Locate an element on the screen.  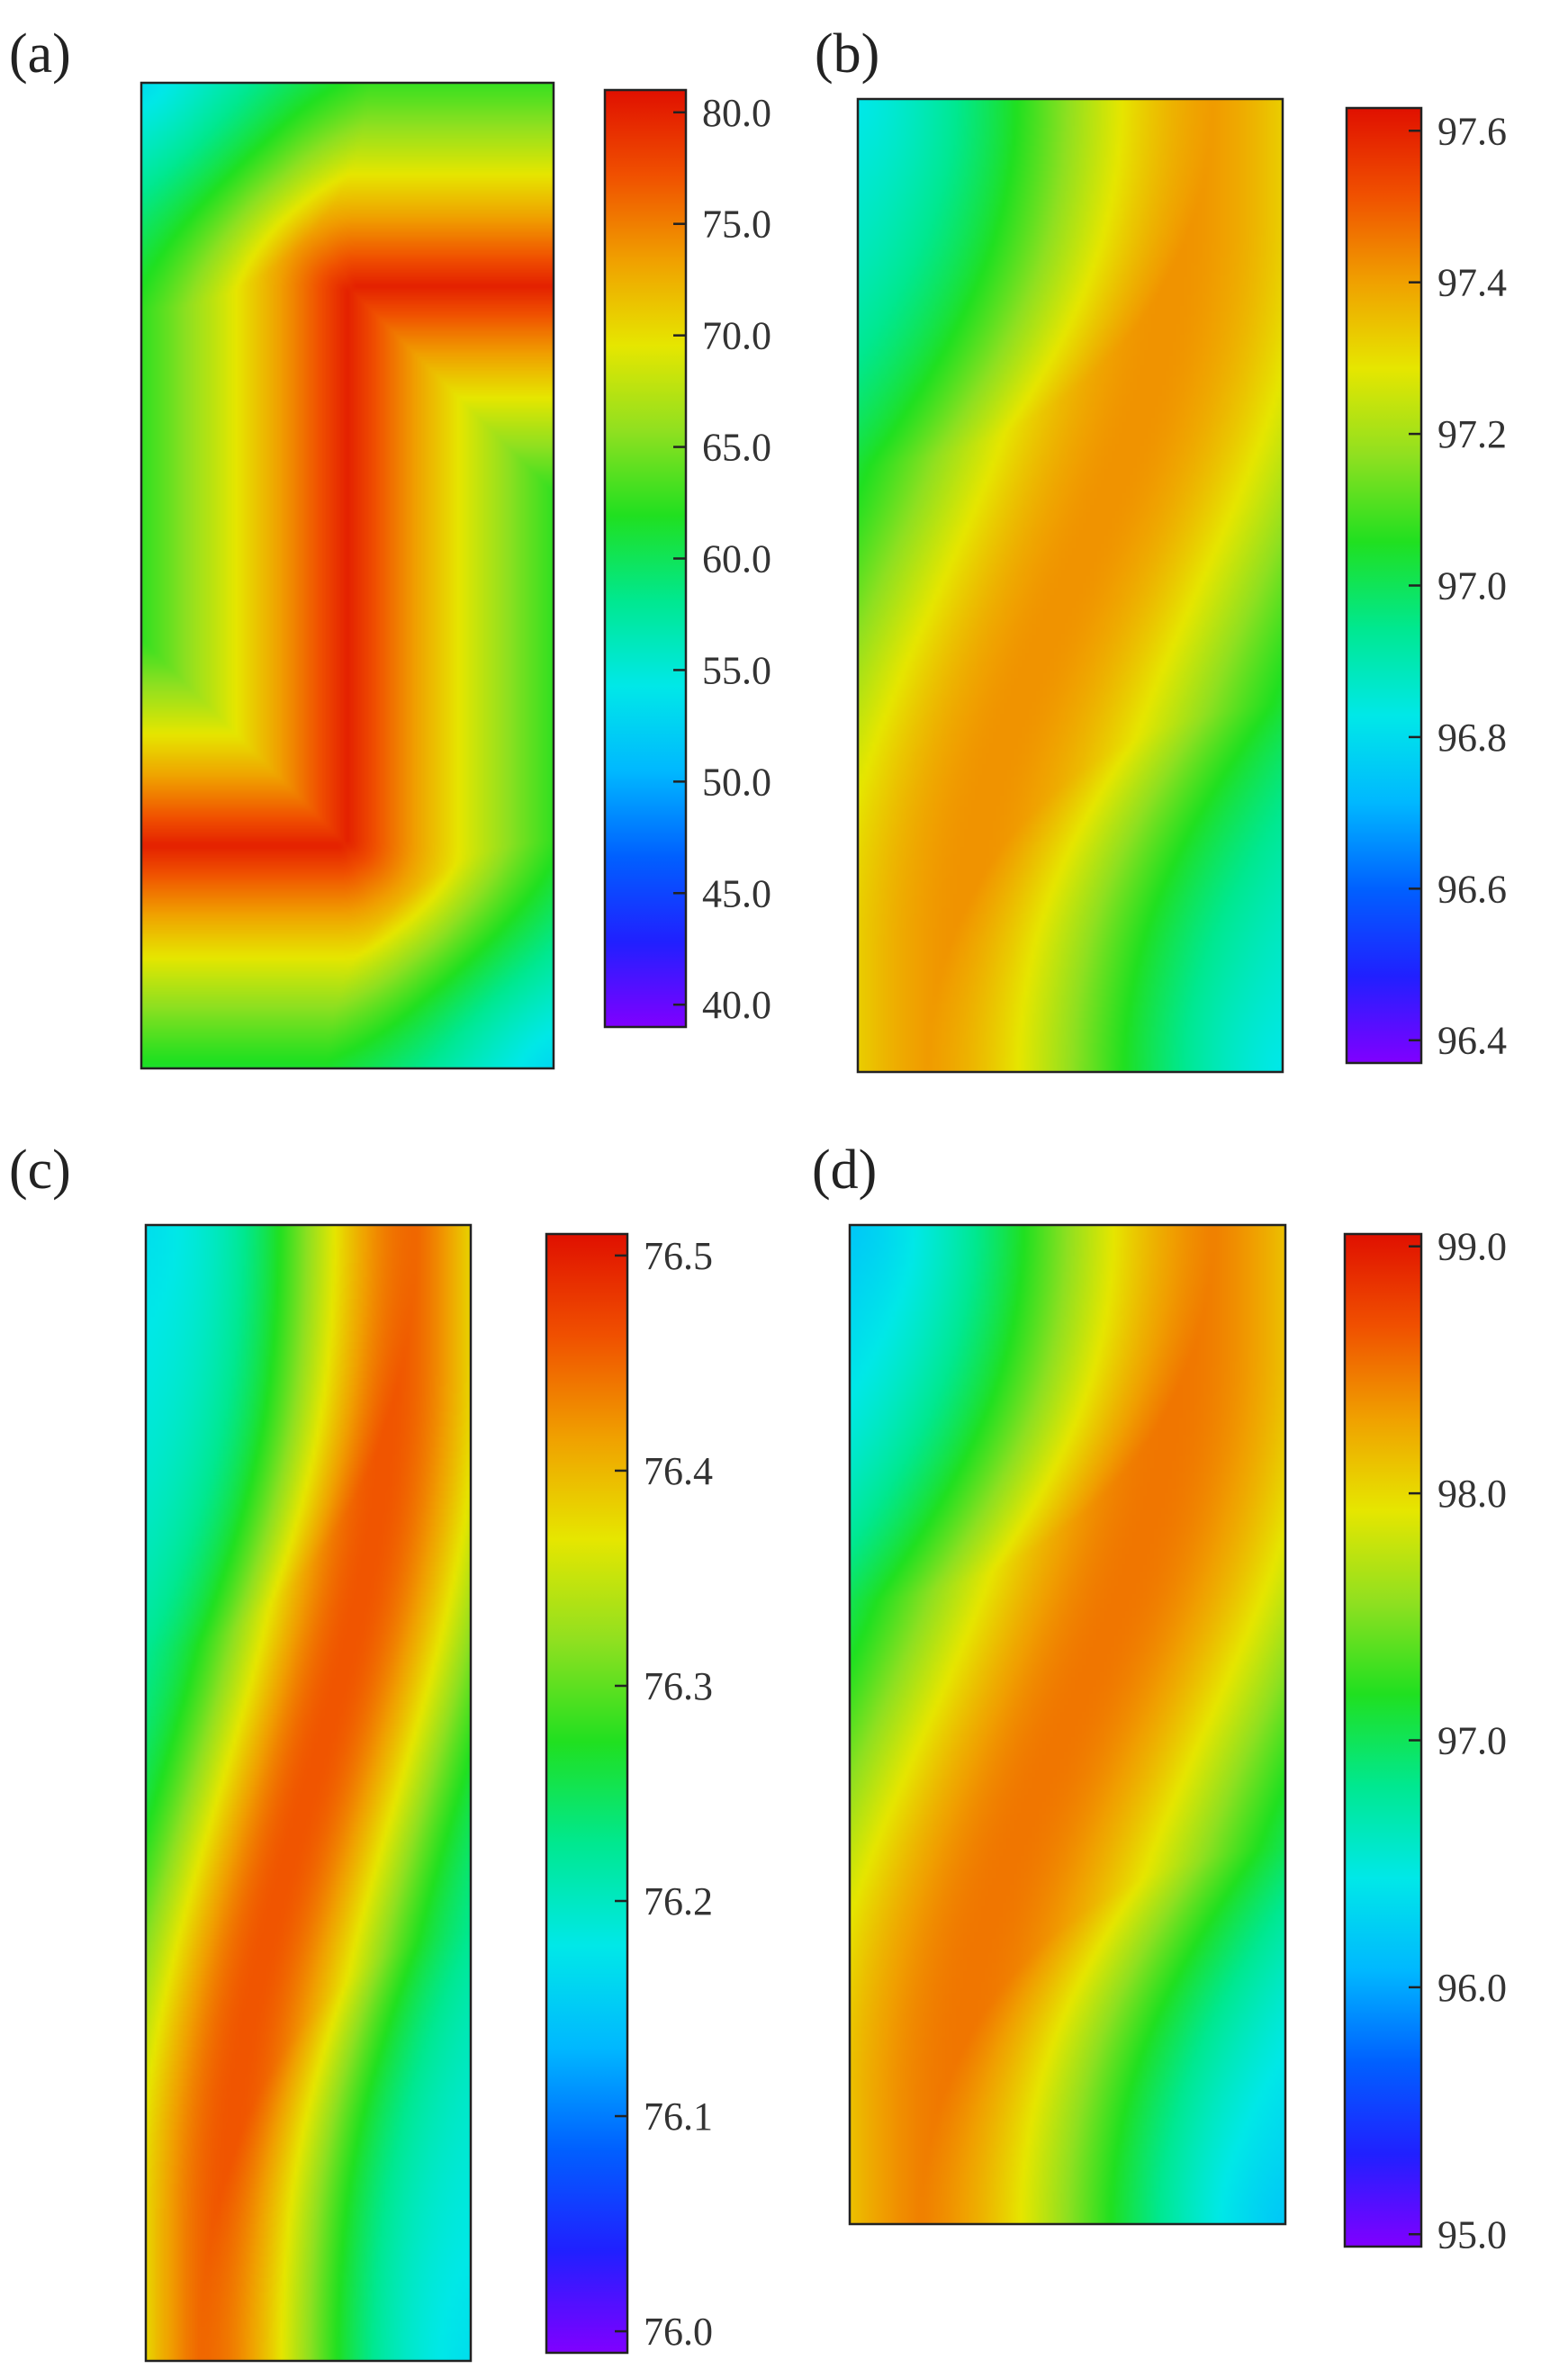
heatmap-field-a is located at coordinates (348, 575).